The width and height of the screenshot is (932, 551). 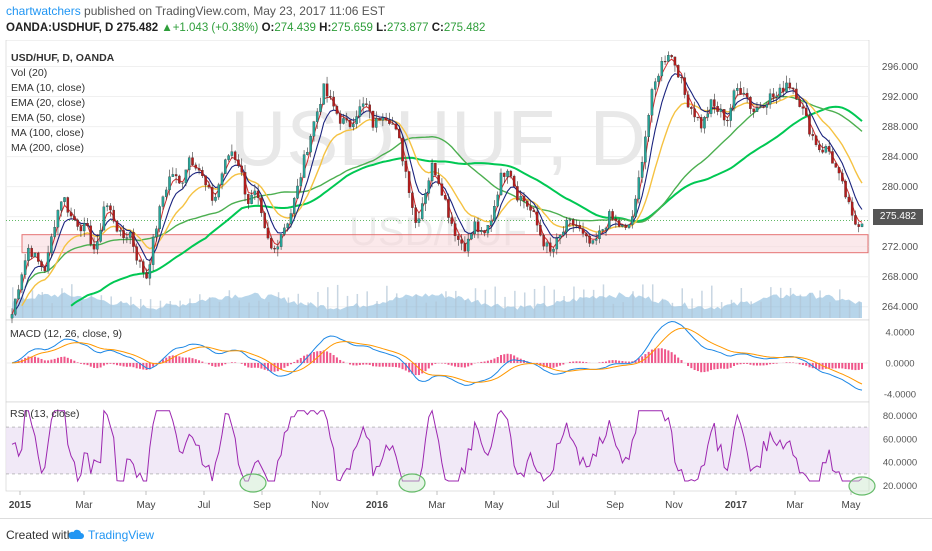 What do you see at coordinates (900, 247) in the screenshot?
I see `y-tick-label: 272.000` at bounding box center [900, 247].